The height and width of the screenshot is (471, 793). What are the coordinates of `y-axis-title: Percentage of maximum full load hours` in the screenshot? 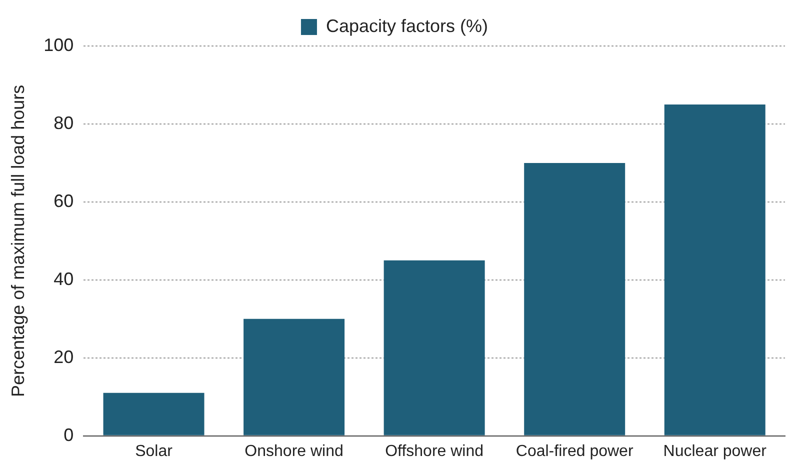 It's located at (18, 240).